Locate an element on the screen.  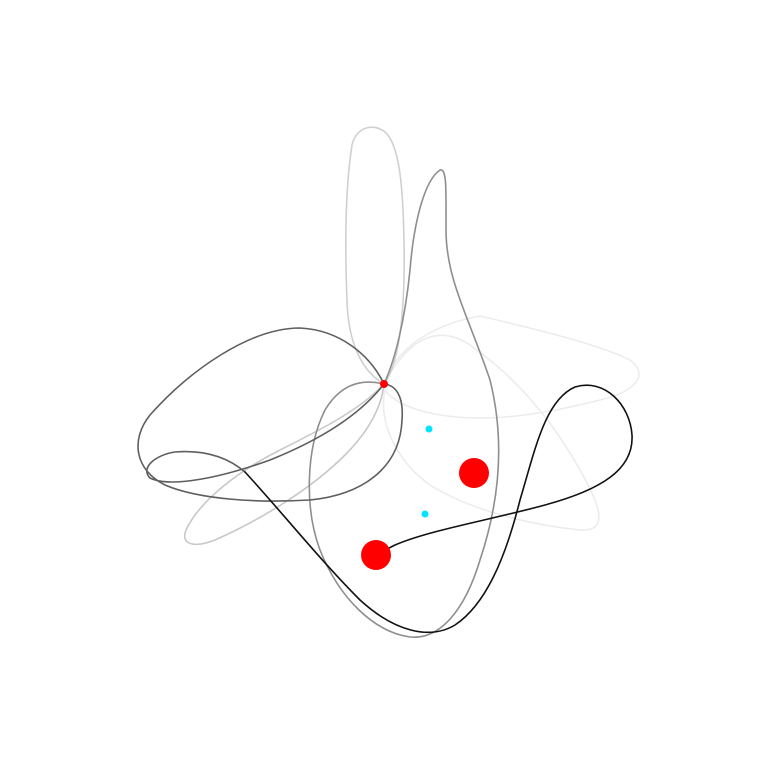
cyan-point-upper is located at coordinates (429, 429).